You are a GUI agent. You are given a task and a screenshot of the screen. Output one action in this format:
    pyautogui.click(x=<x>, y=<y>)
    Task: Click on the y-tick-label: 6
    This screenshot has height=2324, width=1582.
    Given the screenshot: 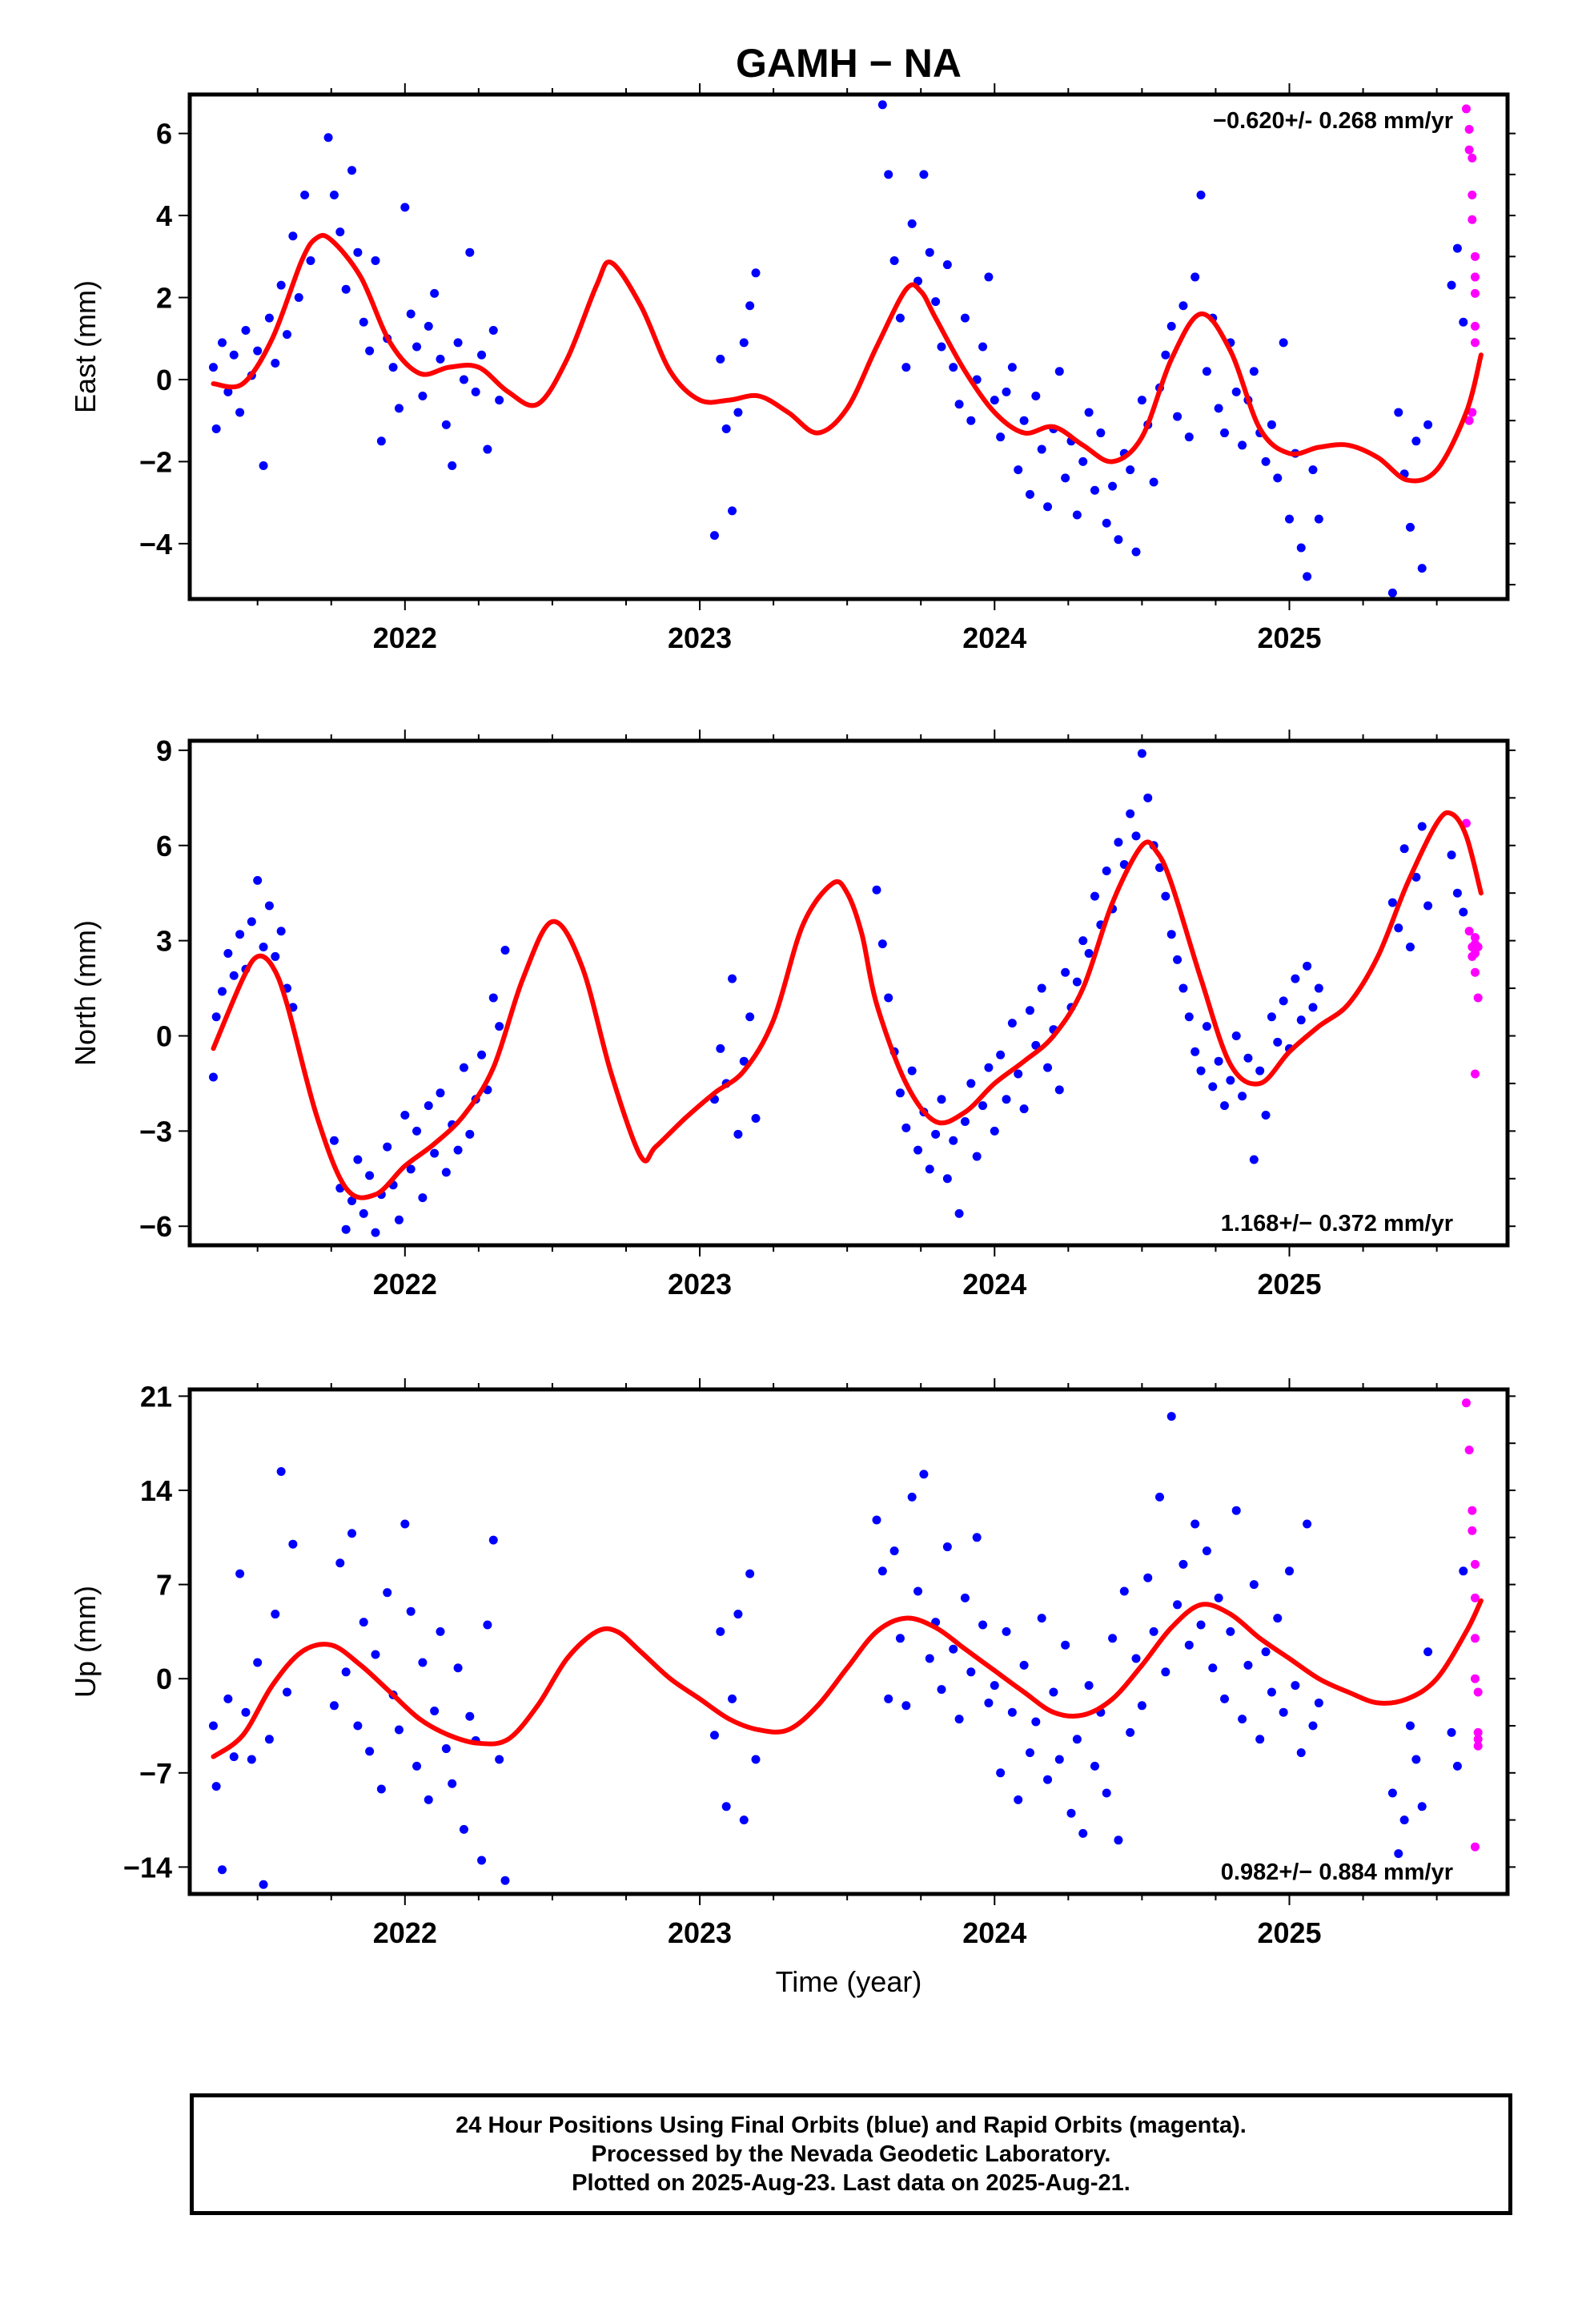 What is the action you would take?
    pyautogui.click(x=164, y=846)
    